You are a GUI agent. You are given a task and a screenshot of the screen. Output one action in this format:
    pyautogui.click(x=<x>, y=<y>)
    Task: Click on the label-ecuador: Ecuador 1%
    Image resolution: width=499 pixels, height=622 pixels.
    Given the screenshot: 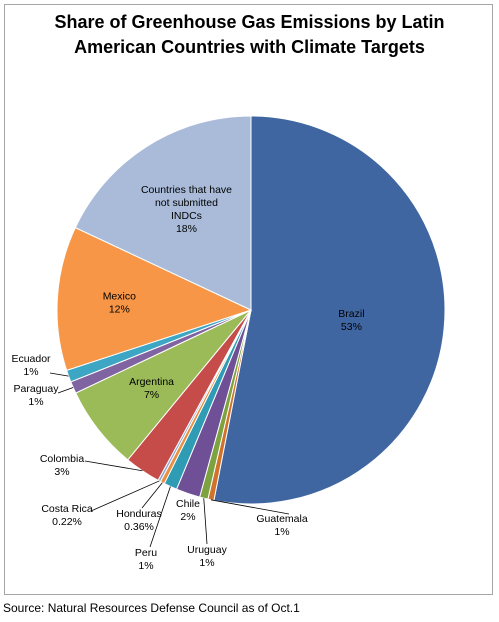 What is the action you would take?
    pyautogui.click(x=31, y=365)
    